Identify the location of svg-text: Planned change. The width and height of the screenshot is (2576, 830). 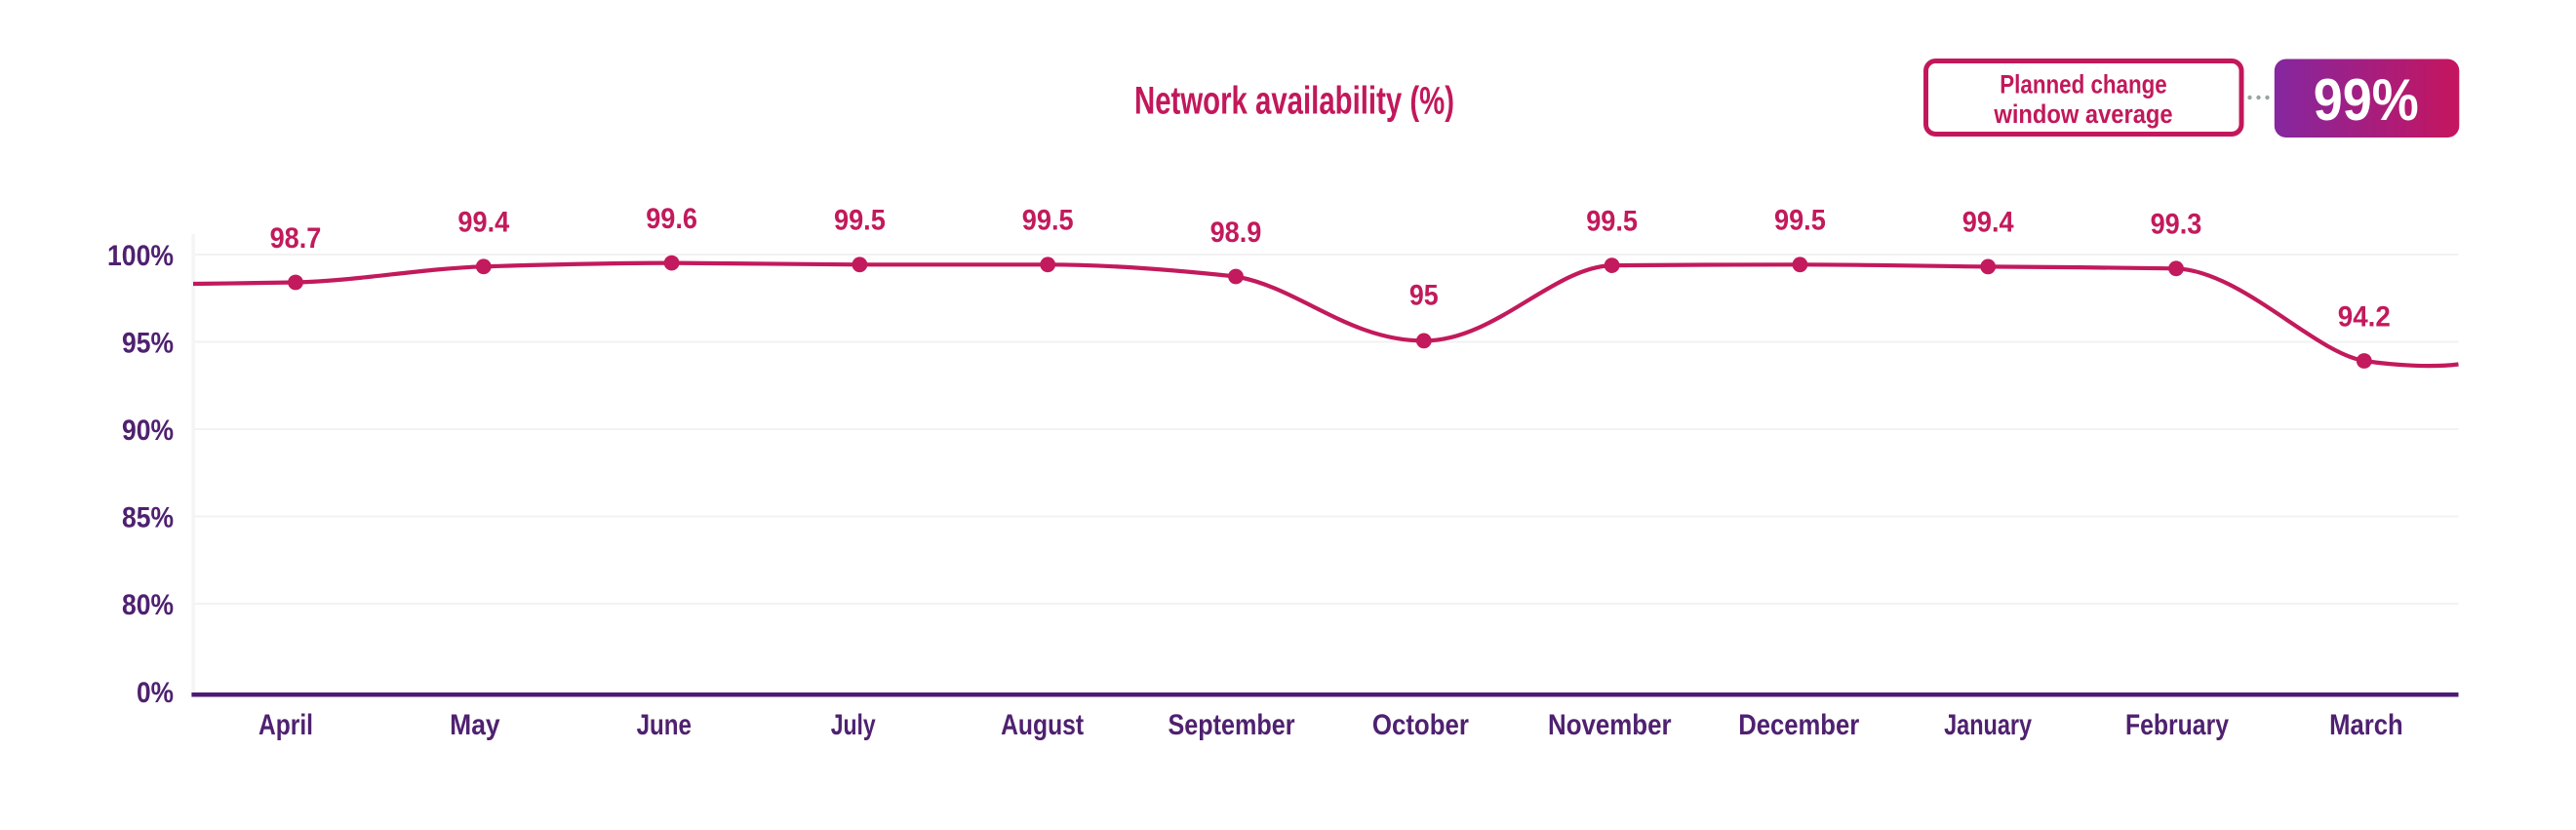
(2083, 84).